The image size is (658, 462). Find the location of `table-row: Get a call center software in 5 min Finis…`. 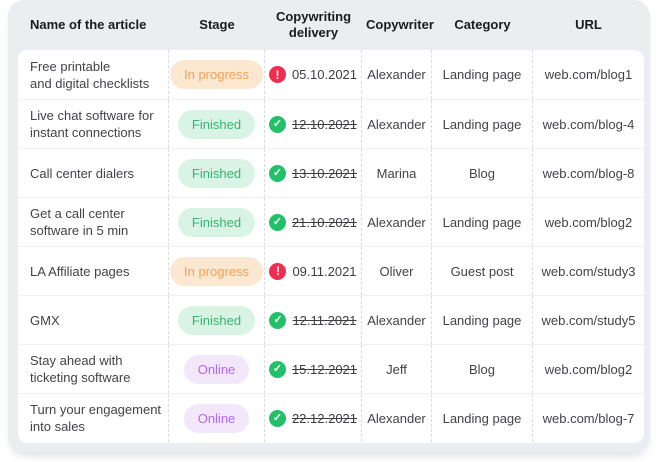

table-row: Get a call center software in 5 min Finis… is located at coordinates (331, 221).